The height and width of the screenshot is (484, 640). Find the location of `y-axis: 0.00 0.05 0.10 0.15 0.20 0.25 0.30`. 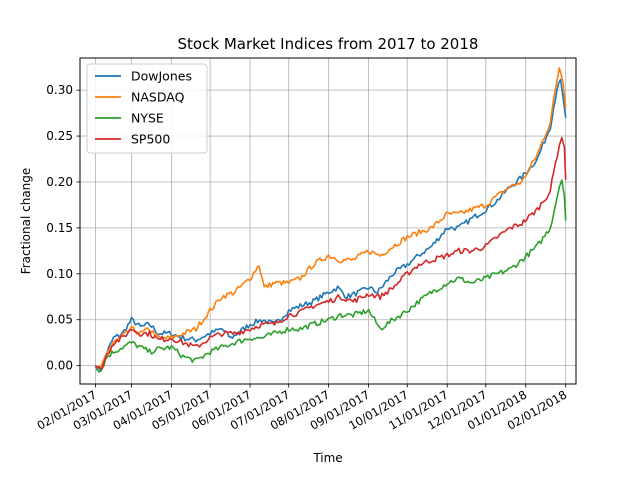

y-axis: 0.00 0.05 0.10 0.15 0.20 0.25 0.30 is located at coordinates (63, 228).